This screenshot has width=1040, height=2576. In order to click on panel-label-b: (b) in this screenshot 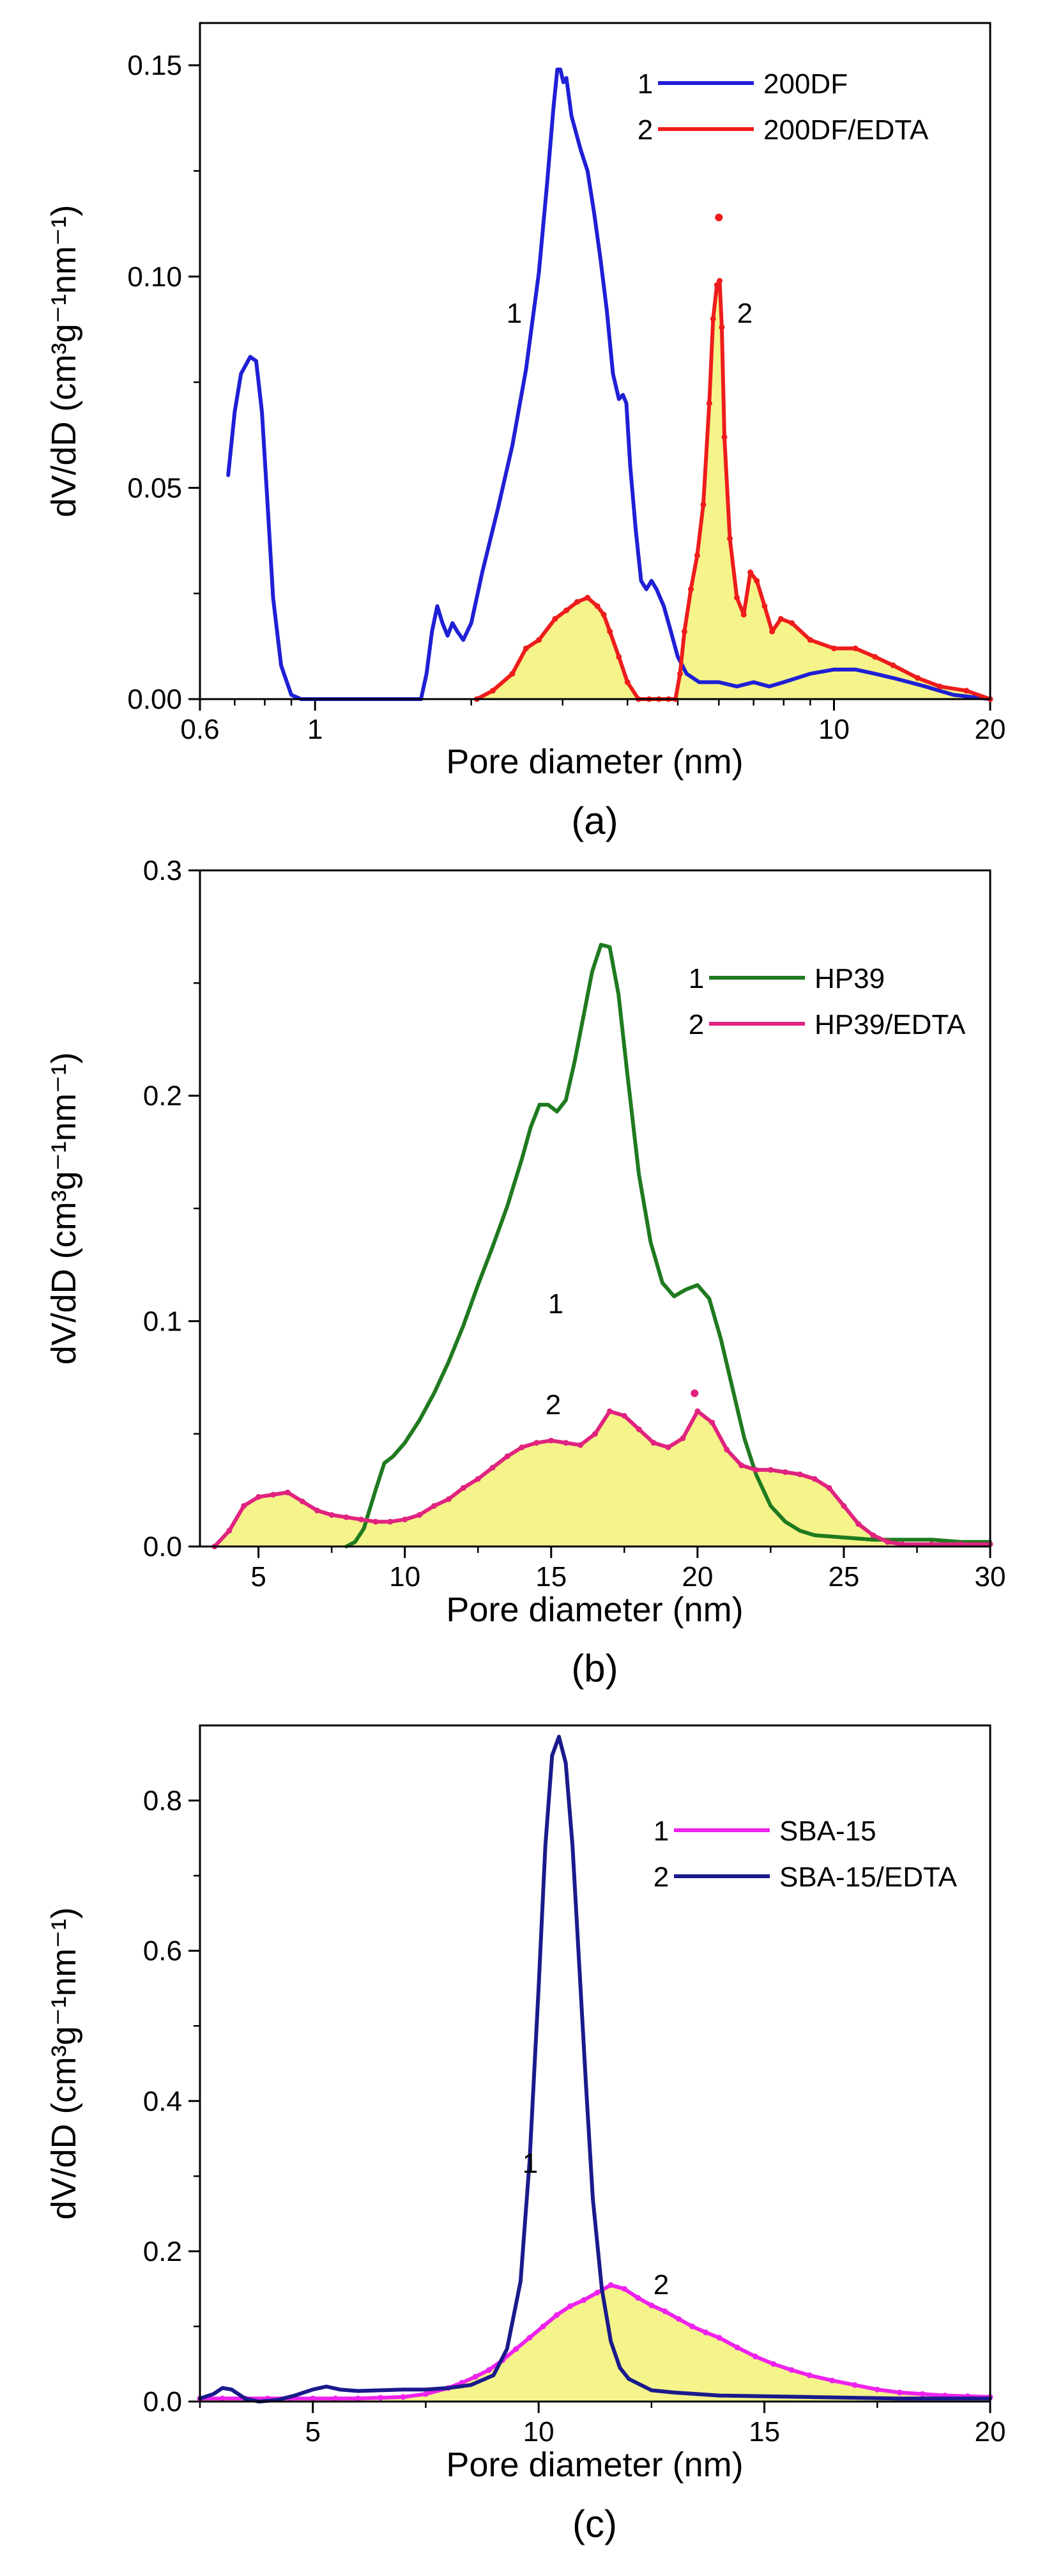, I will do `click(594, 1668)`.